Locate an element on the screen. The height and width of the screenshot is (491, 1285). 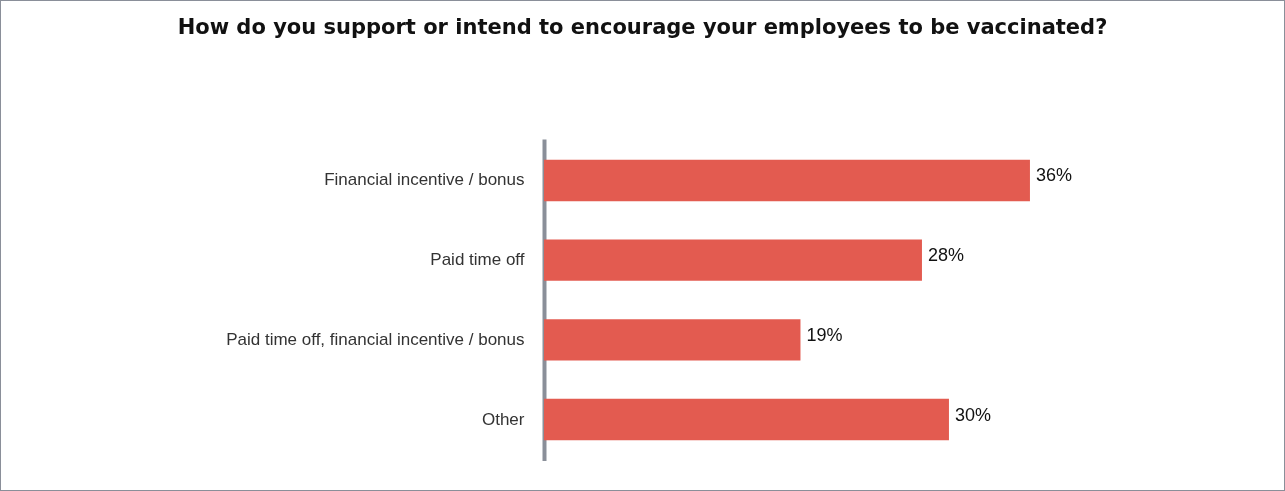
y-tick-label: Financial incentive / bonus is located at coordinates (424, 180).